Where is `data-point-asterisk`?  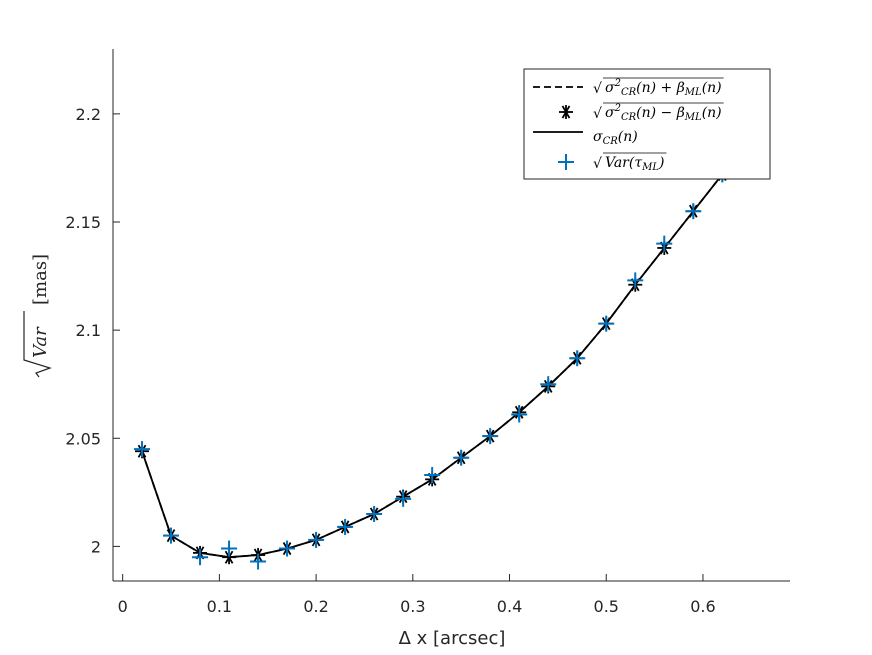
data-point-asterisk is located at coordinates (229, 557).